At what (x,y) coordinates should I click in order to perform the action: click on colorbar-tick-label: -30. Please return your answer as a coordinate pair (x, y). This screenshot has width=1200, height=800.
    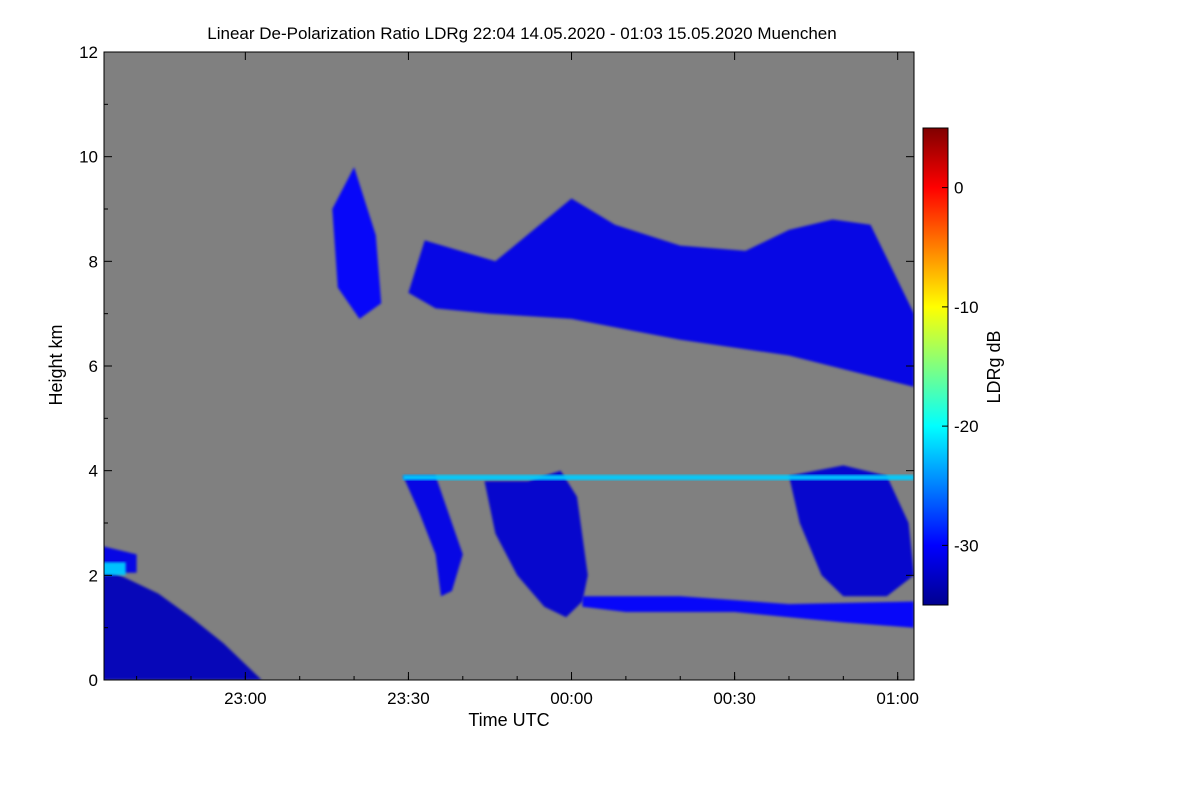
    Looking at the image, I should click on (966, 545).